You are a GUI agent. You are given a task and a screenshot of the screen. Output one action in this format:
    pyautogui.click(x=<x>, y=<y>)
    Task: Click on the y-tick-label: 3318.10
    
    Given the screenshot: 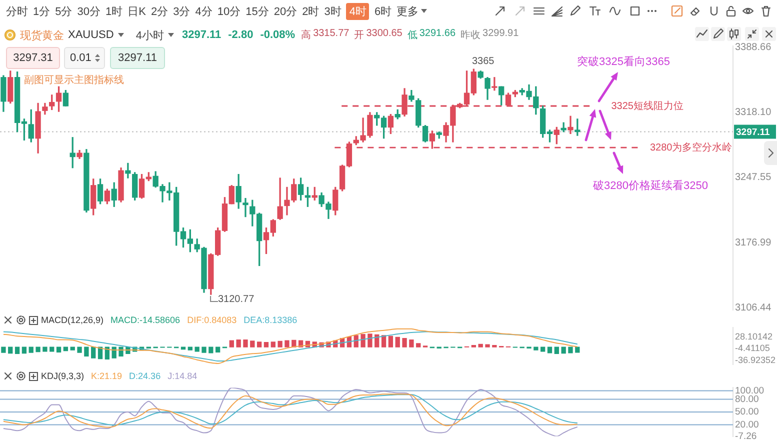 What is the action you would take?
    pyautogui.click(x=753, y=112)
    